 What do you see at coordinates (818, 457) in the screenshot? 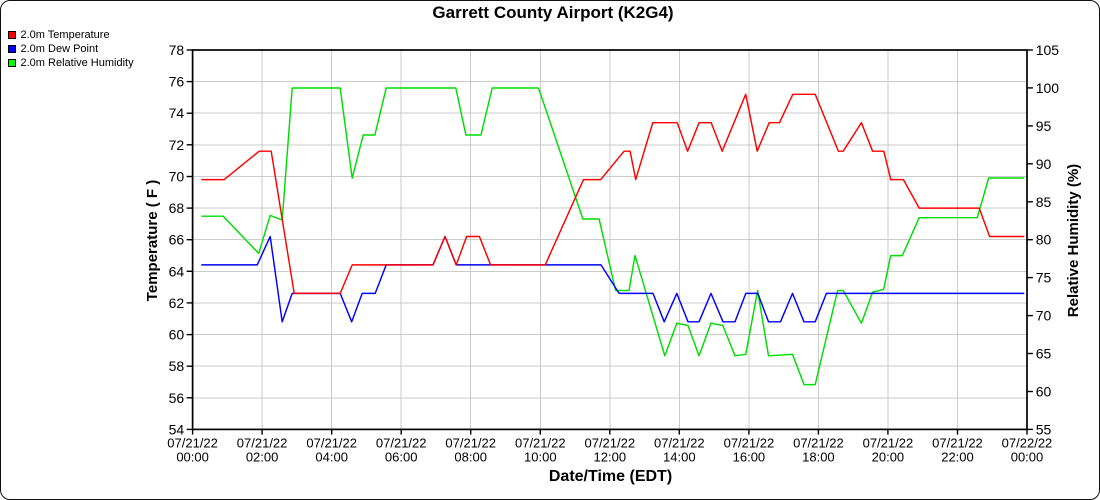
I see `svg-text: 18:00` at bounding box center [818, 457].